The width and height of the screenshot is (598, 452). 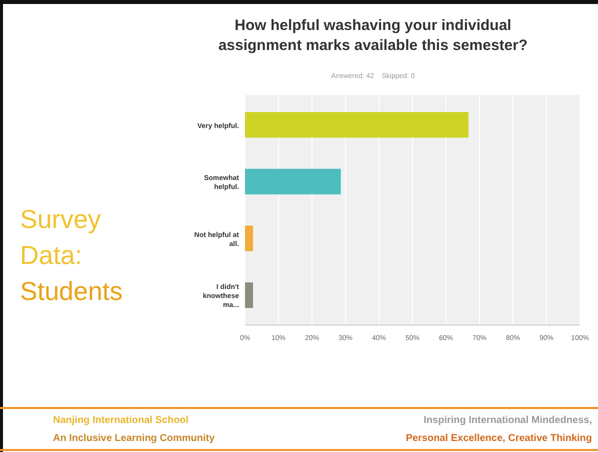 What do you see at coordinates (373, 35) in the screenshot?
I see `chart-title: How helpful washaving your individual assignment marks available this semester?` at bounding box center [373, 35].